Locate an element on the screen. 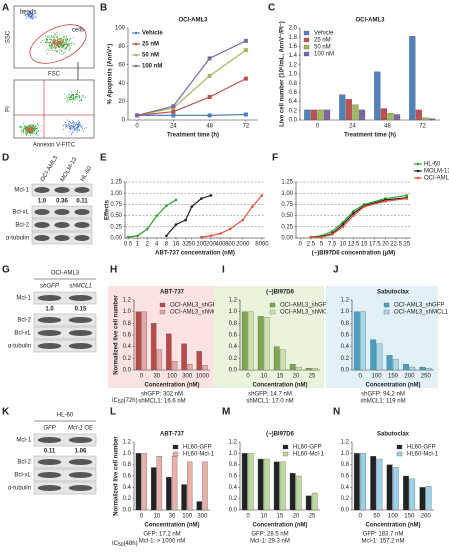  y-tick-label: 1.2 is located at coordinates (127, 443).